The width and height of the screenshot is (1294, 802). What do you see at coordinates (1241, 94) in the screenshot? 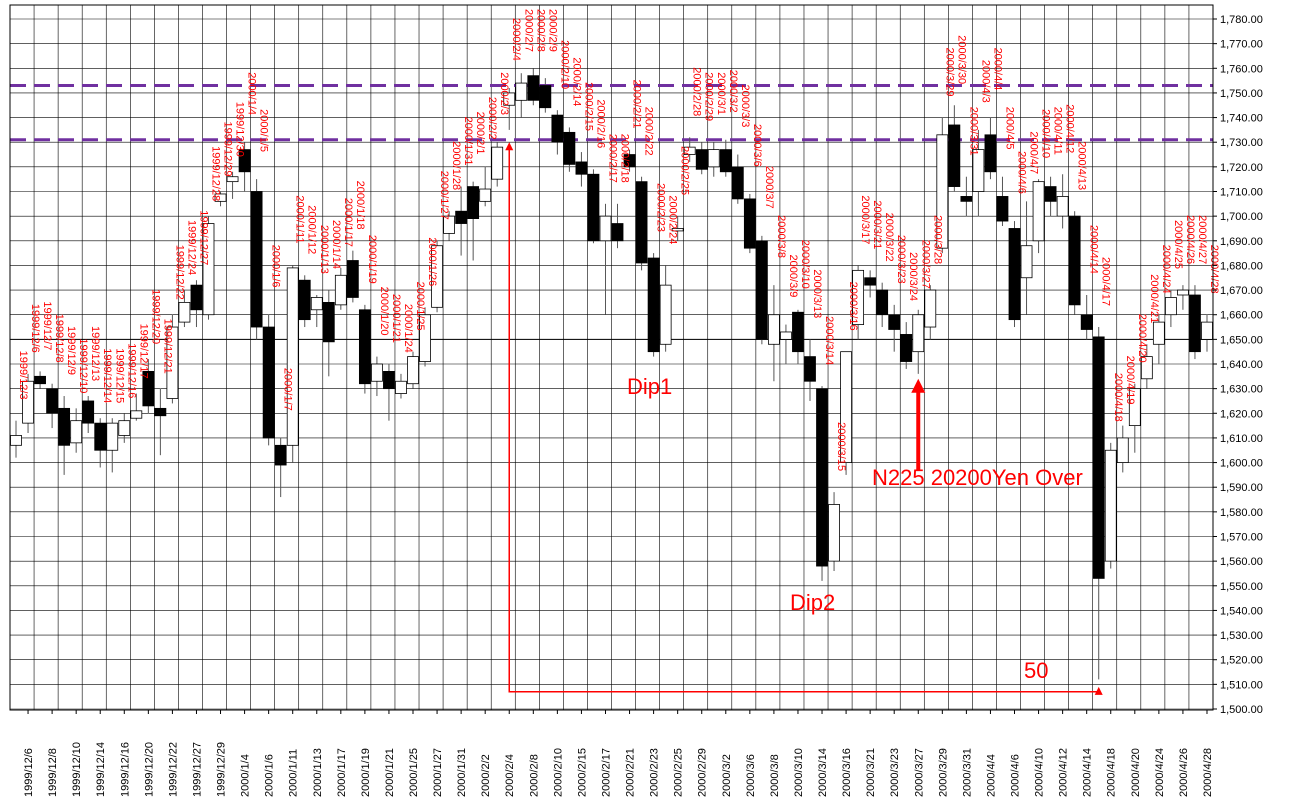
I see `y-tick-label: 1,750.00` at bounding box center [1241, 94].